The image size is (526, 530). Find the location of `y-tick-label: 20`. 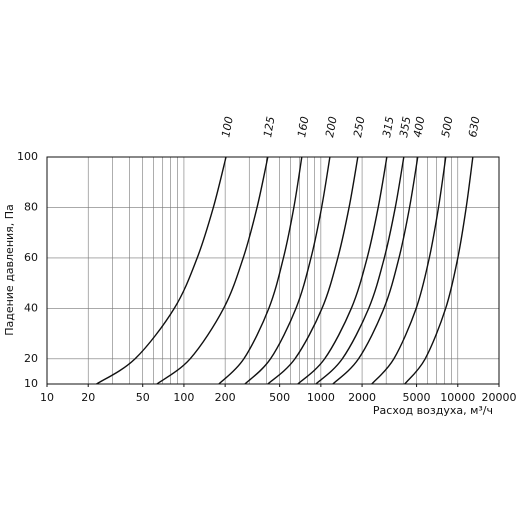

y-tick-label: 20 is located at coordinates (31, 358).